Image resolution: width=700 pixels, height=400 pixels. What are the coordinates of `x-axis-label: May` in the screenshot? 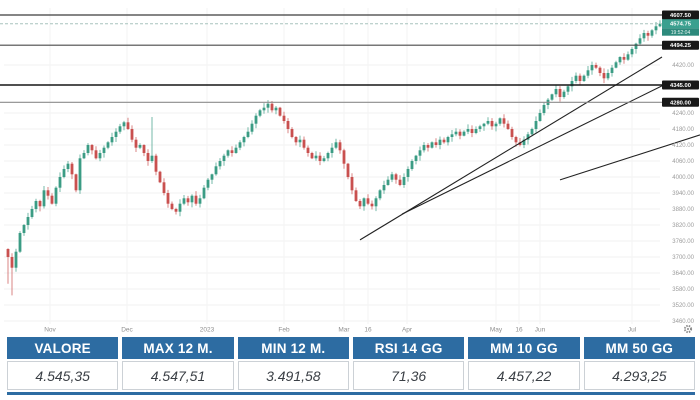 It's located at (496, 330).